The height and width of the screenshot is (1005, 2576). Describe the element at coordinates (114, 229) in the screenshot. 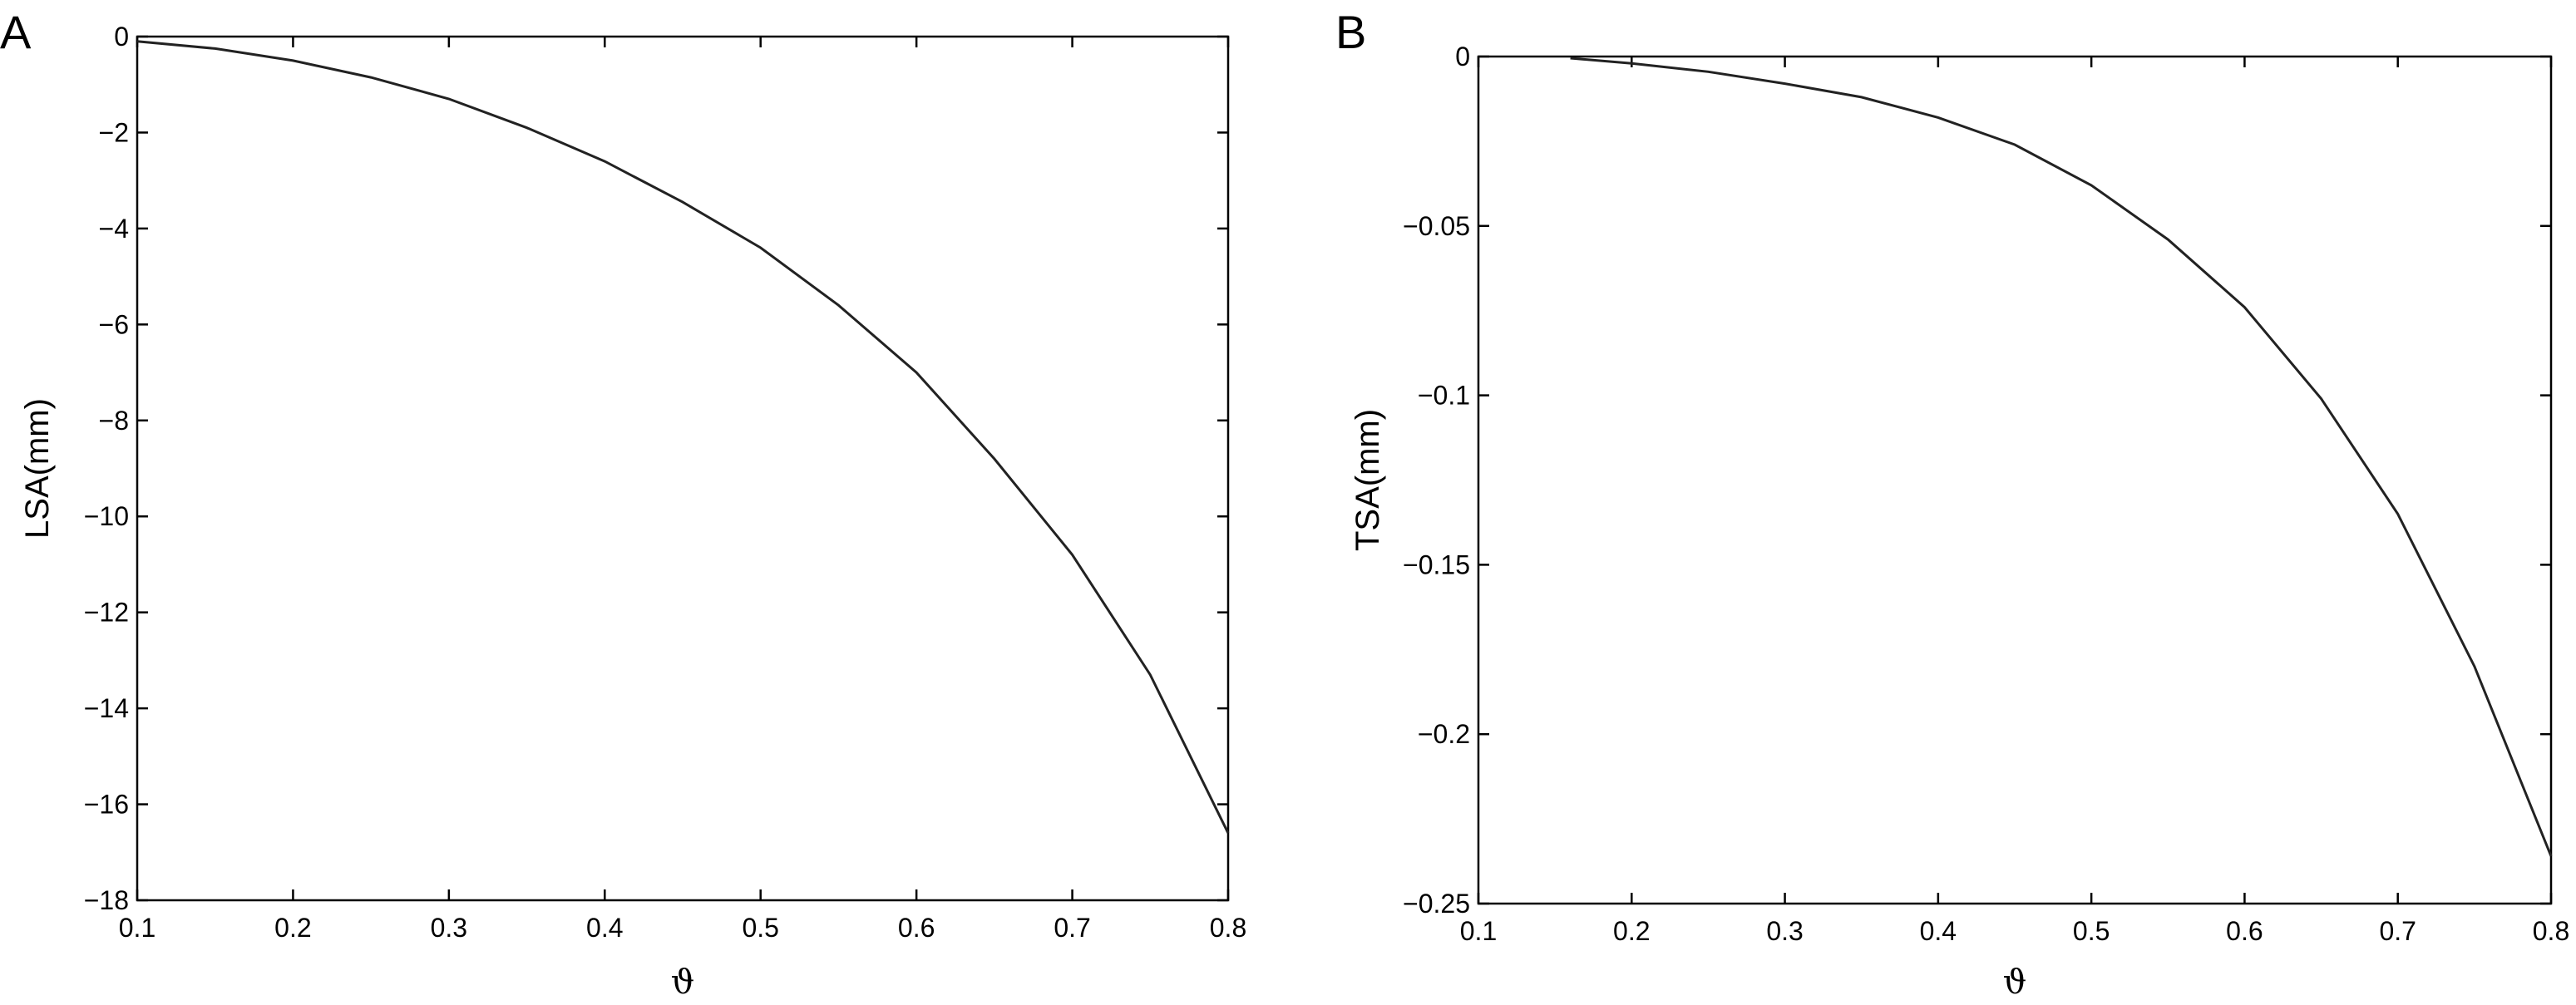

I see `y-tick-label: −4` at that location.